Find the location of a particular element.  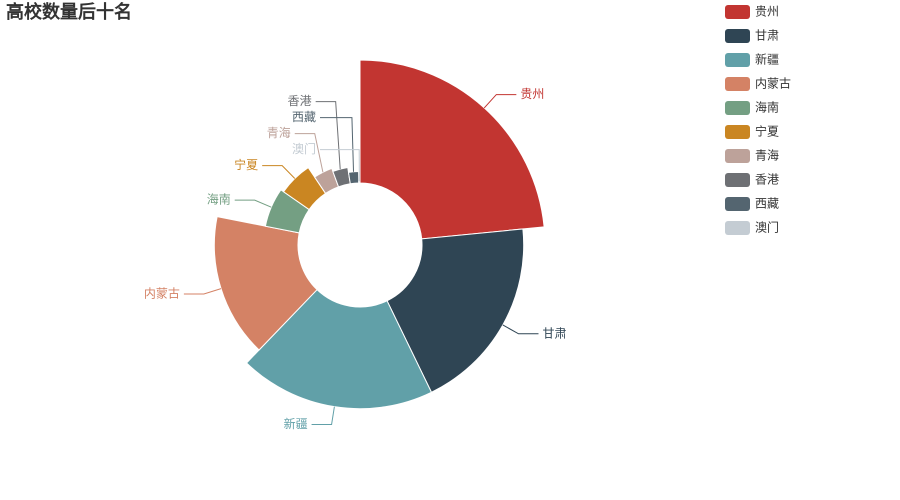

chart-title: 高校数量后十名 is located at coordinates (69, 12).